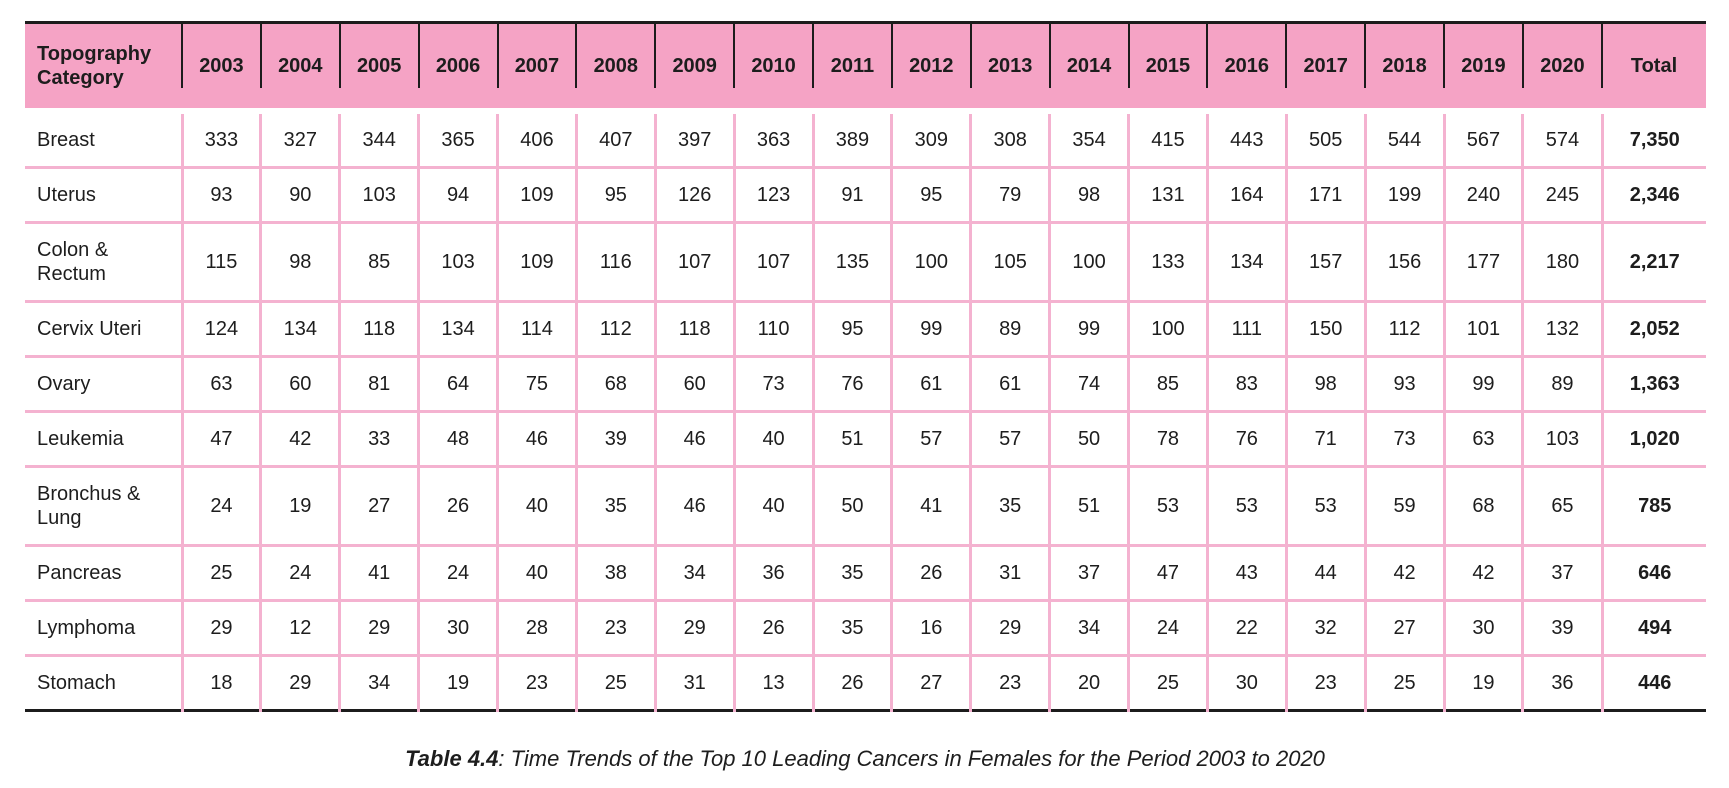  What do you see at coordinates (1561, 505) in the screenshot?
I see `cell-value: 65` at bounding box center [1561, 505].